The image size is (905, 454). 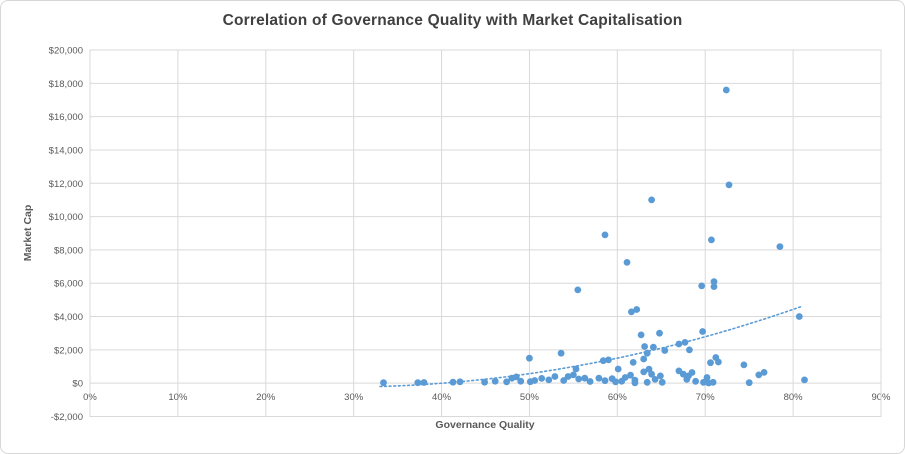 What do you see at coordinates (530, 397) in the screenshot?
I see `x-tick-label: 50%` at bounding box center [530, 397].